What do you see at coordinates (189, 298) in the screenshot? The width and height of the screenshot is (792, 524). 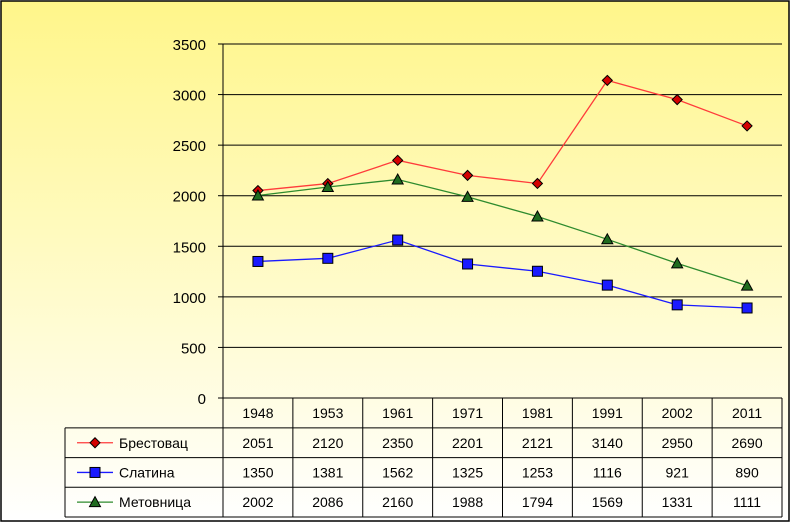 I see `y-tick-label: 1000` at bounding box center [189, 298].